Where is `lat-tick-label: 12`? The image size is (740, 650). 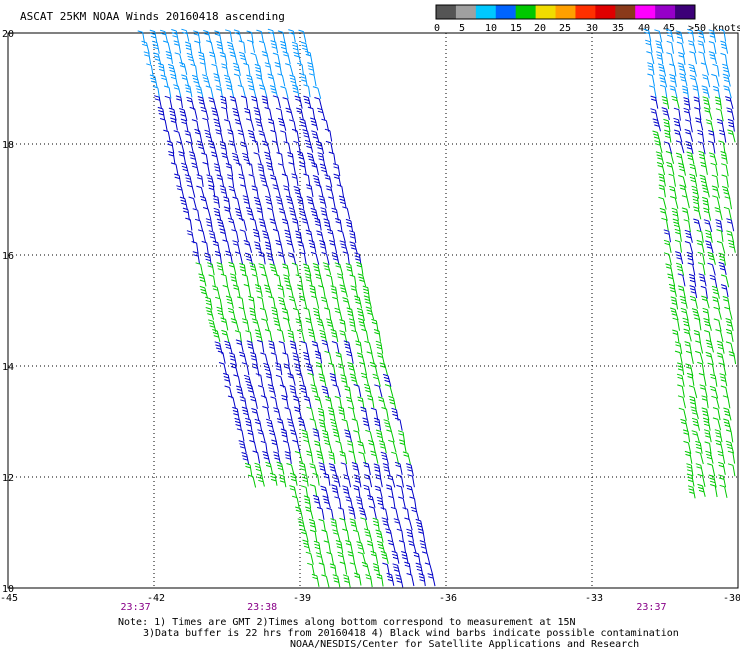
lat-tick-label: 12 is located at coordinates (8, 478).